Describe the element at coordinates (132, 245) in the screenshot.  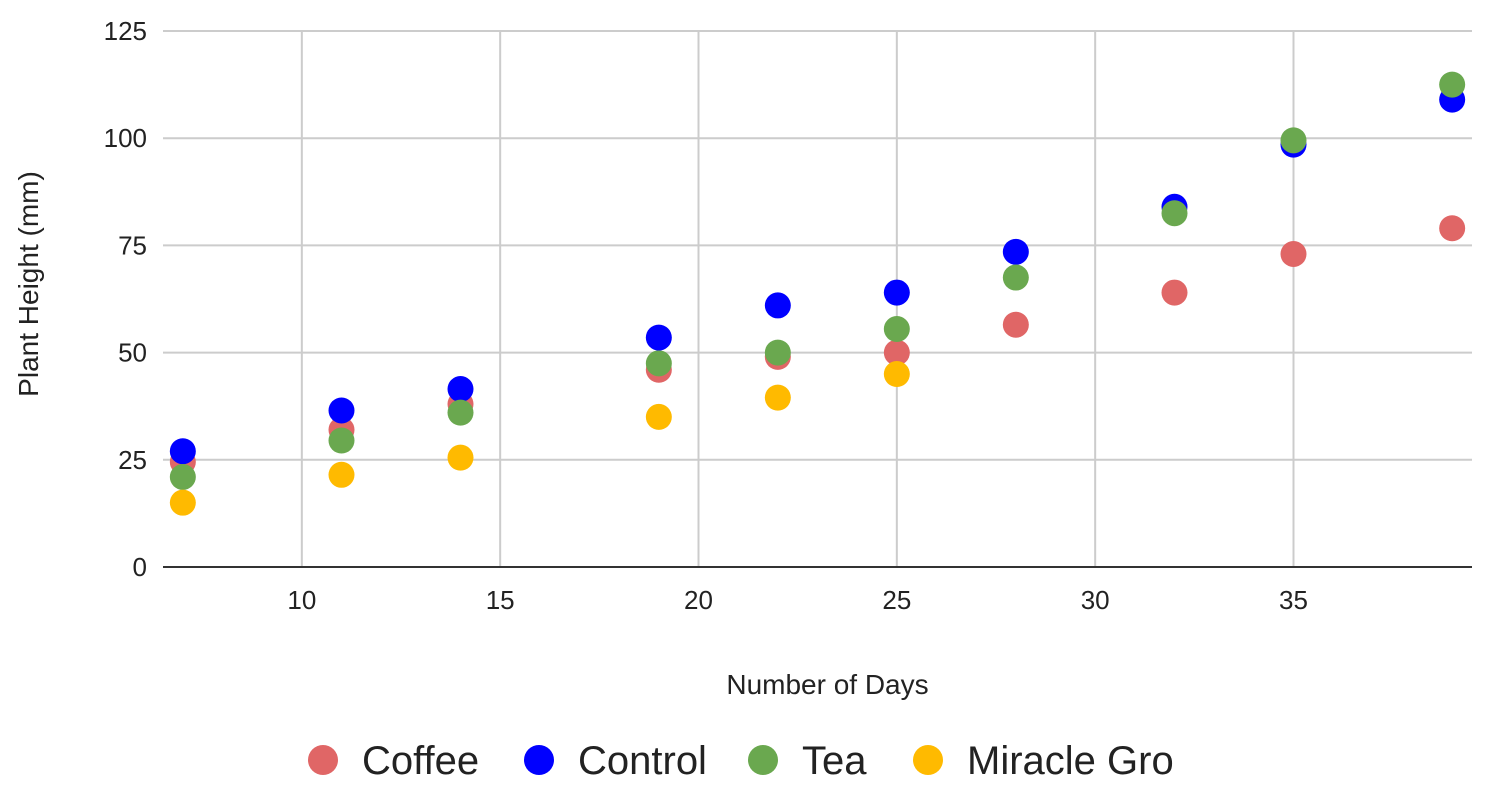
I see `y-tick-label: 75` at that location.